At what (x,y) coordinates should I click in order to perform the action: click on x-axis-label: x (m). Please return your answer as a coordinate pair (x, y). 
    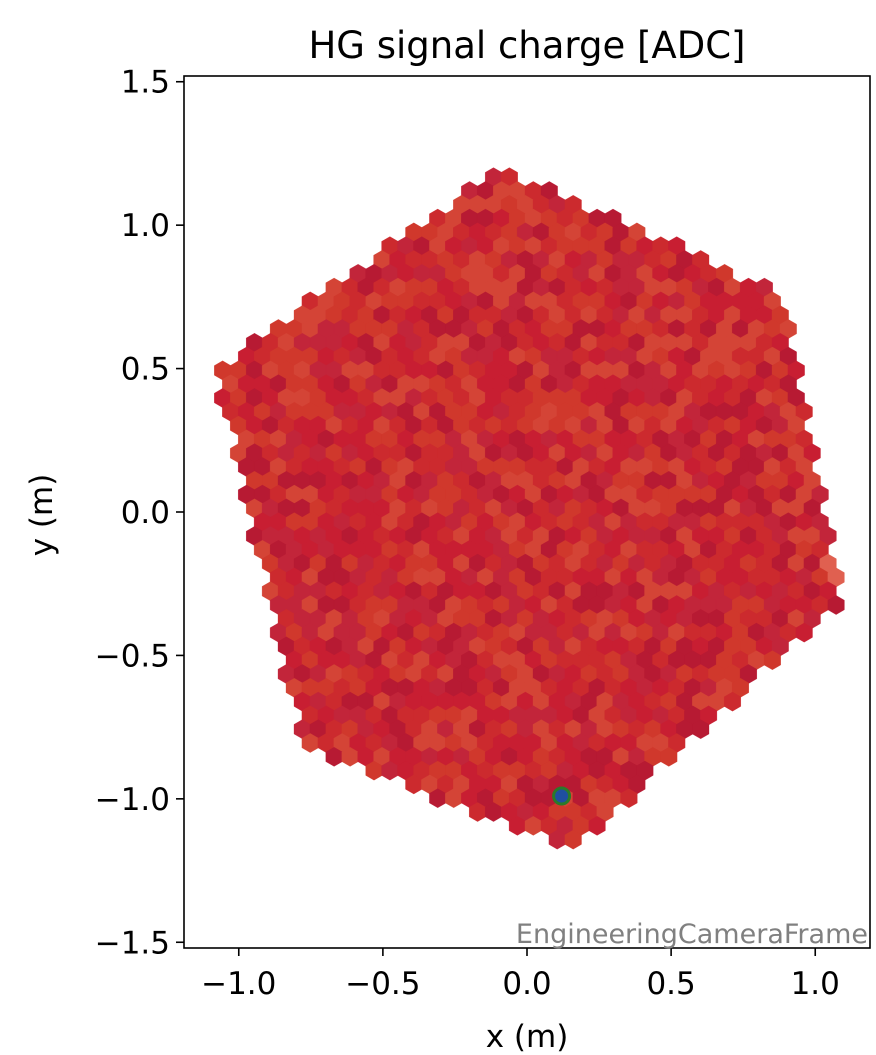
    Looking at the image, I should click on (527, 1037).